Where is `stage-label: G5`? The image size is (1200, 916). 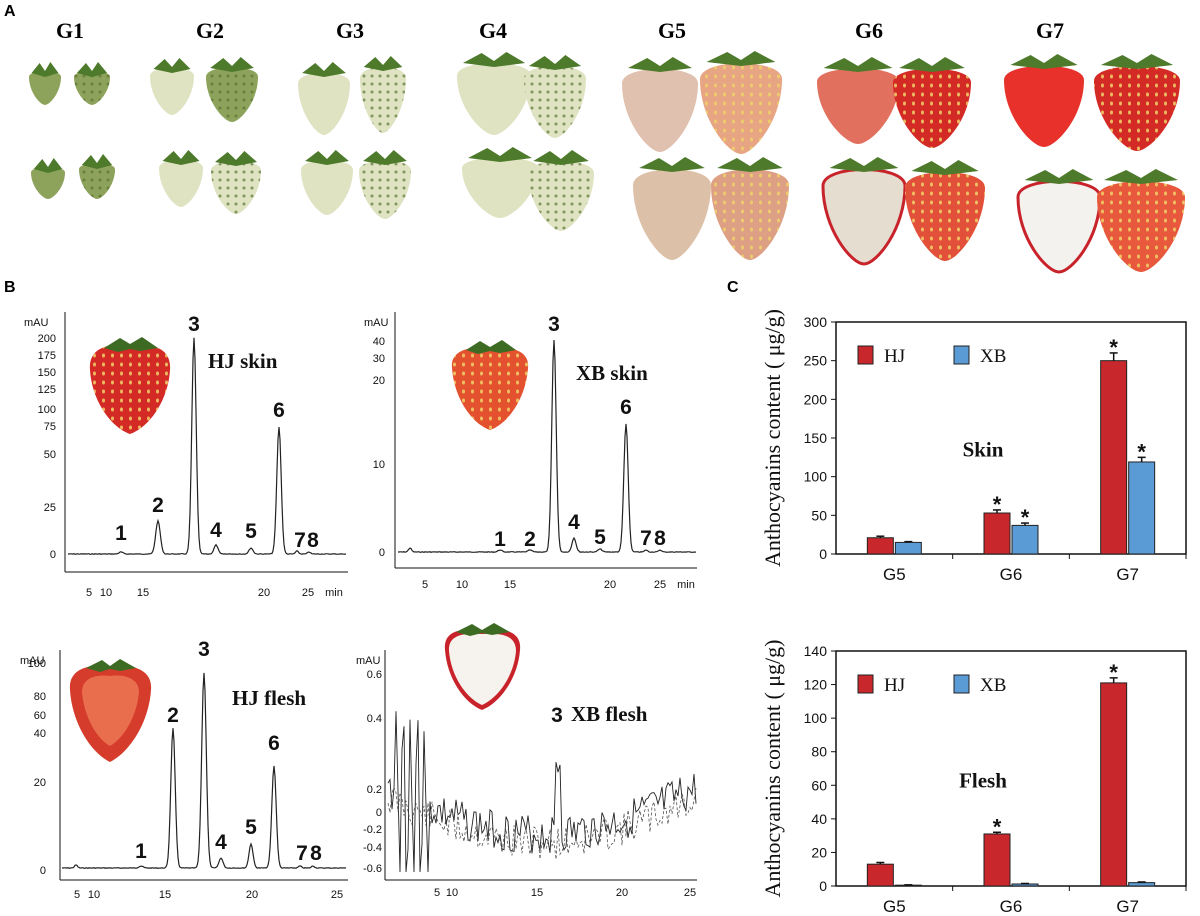 stage-label: G5 is located at coordinates (672, 30).